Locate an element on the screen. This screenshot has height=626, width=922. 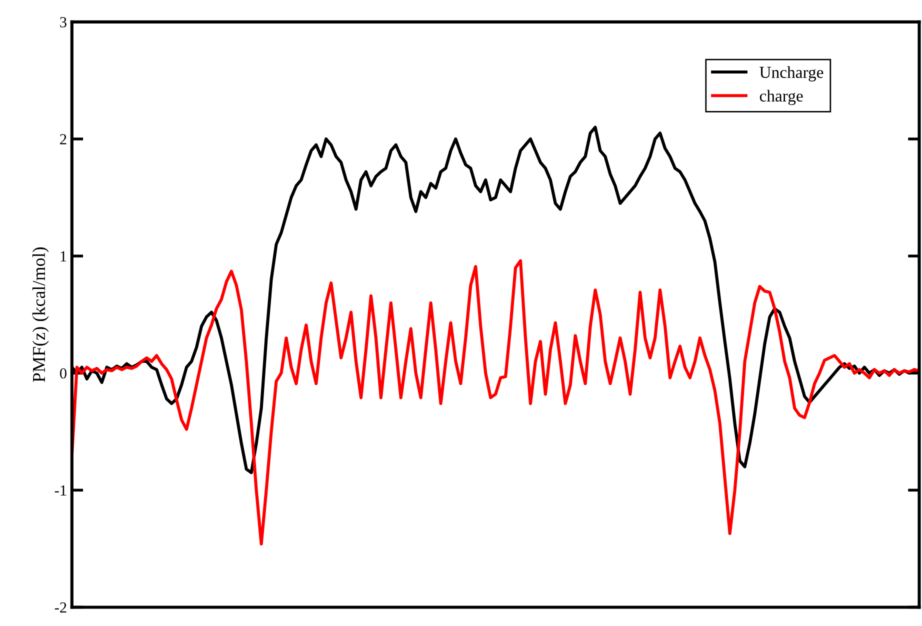
y-tick-label: 1 is located at coordinates (63, 256).